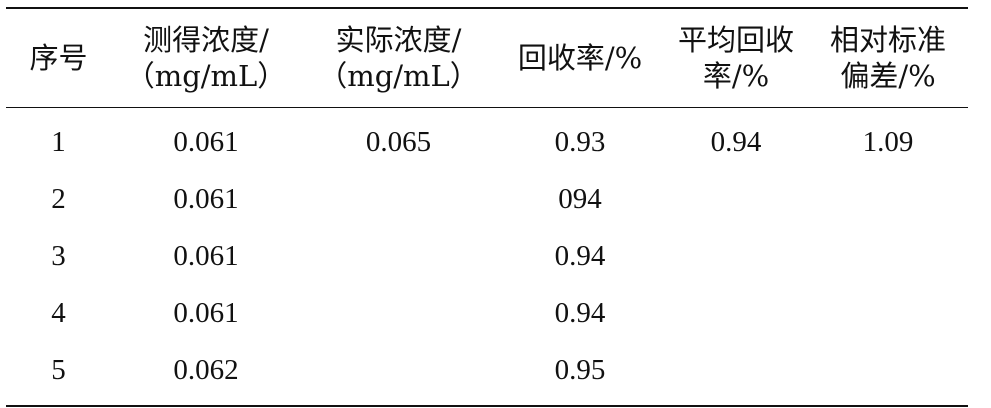 This screenshot has height=408, width=991. Describe the element at coordinates (58, 370) in the screenshot. I see `cell-index: 5` at that location.